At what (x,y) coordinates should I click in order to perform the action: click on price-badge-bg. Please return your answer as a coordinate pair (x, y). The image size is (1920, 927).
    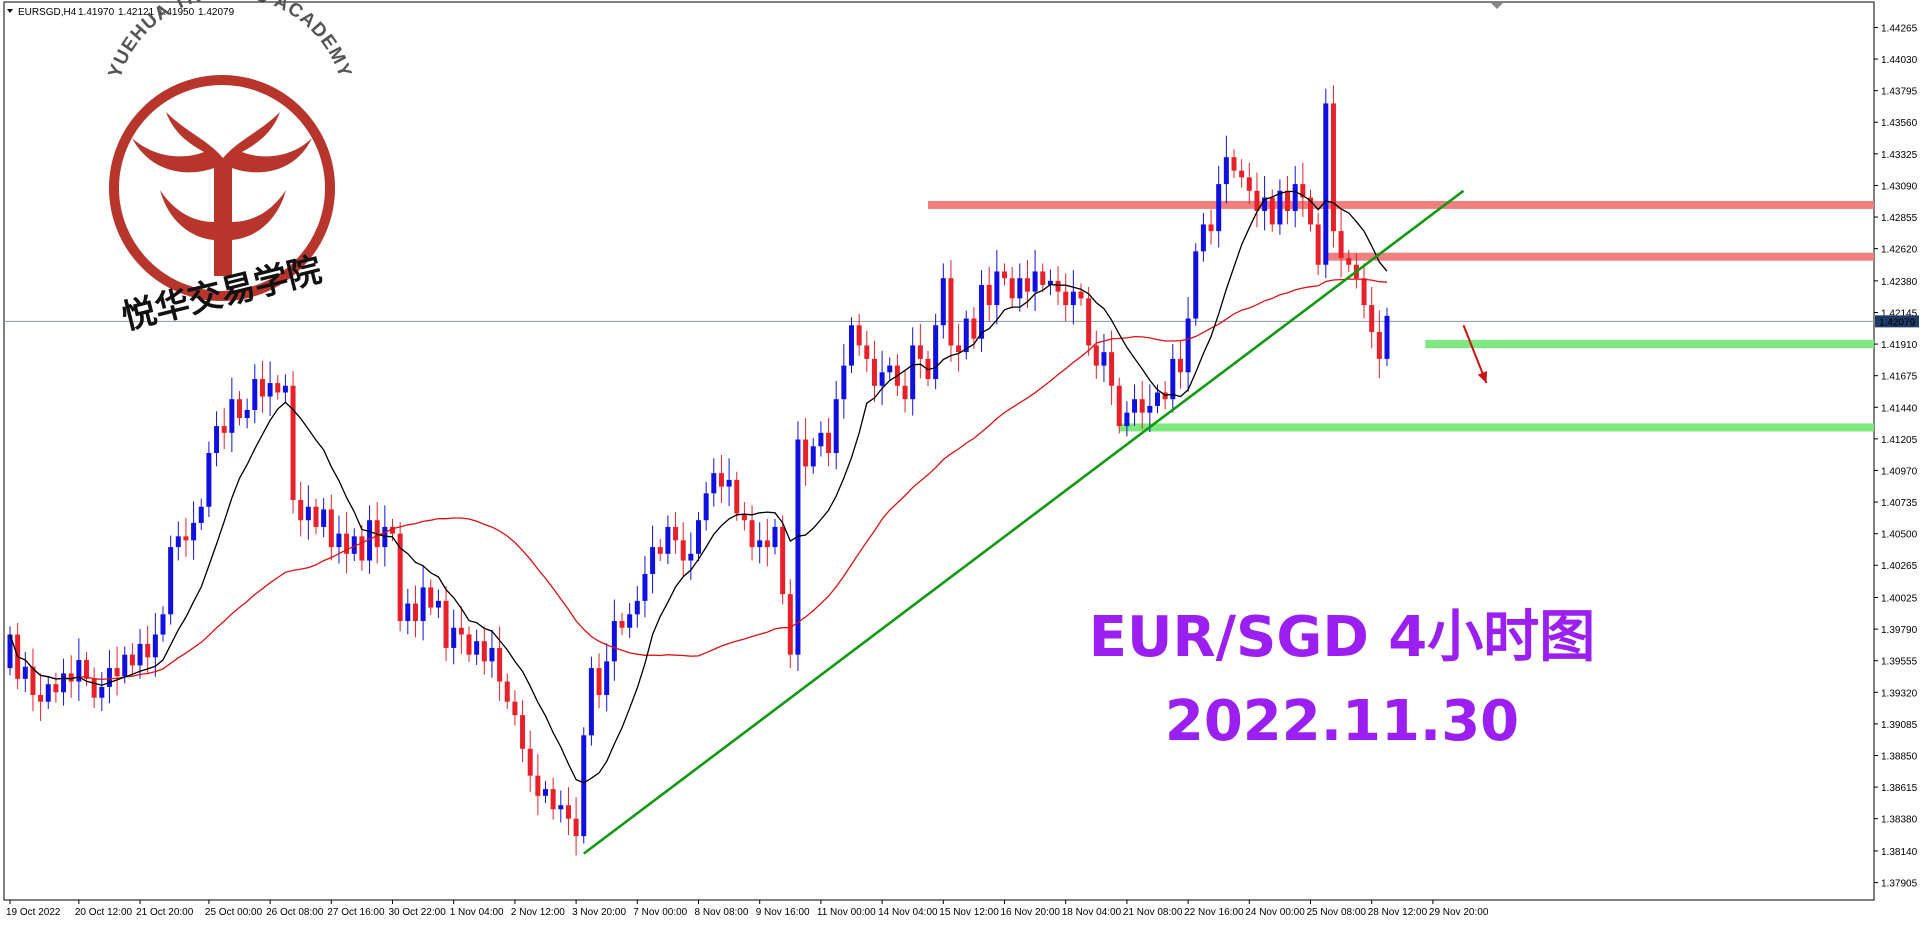
    Looking at the image, I should click on (1897, 321).